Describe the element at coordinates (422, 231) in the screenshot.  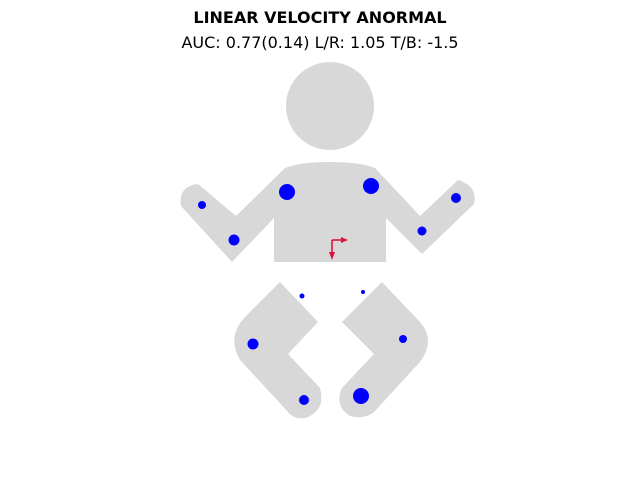
I see `marker-right-elbow` at that location.